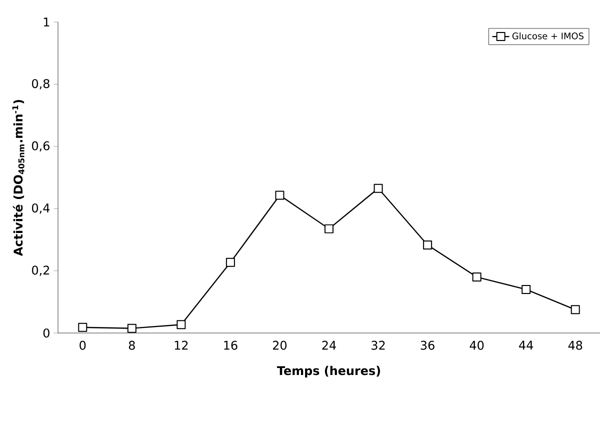  I want to click on x-tick-label: 40, so click(477, 345).